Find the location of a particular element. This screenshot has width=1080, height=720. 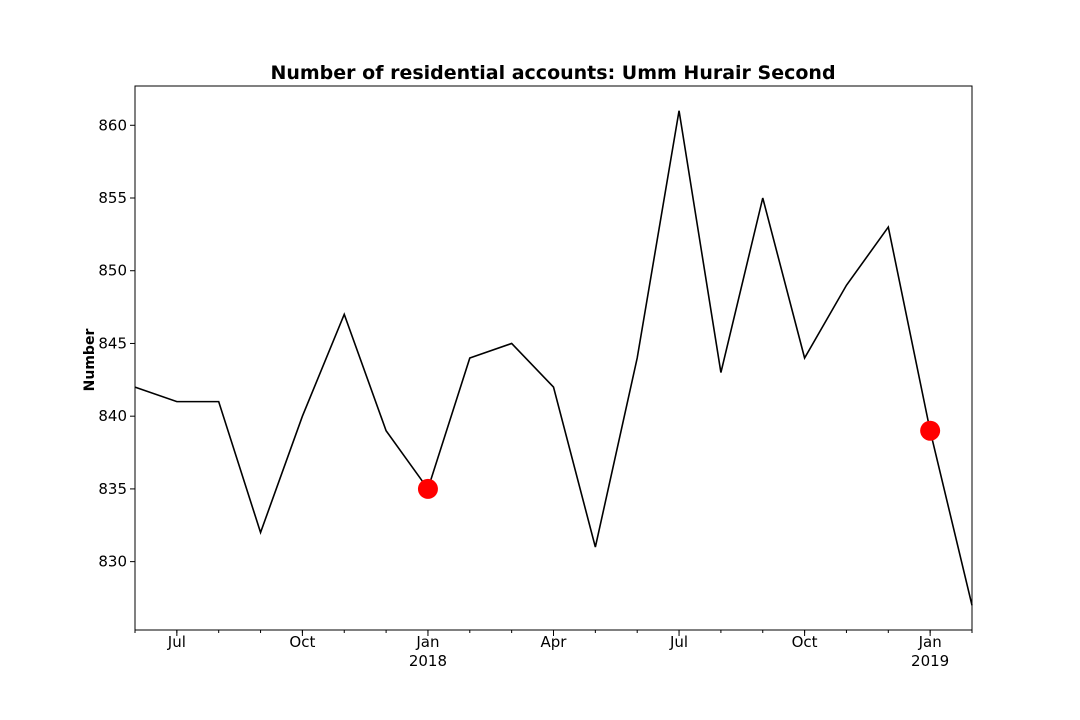

y-tick-label: 845 is located at coordinates (112, 343).